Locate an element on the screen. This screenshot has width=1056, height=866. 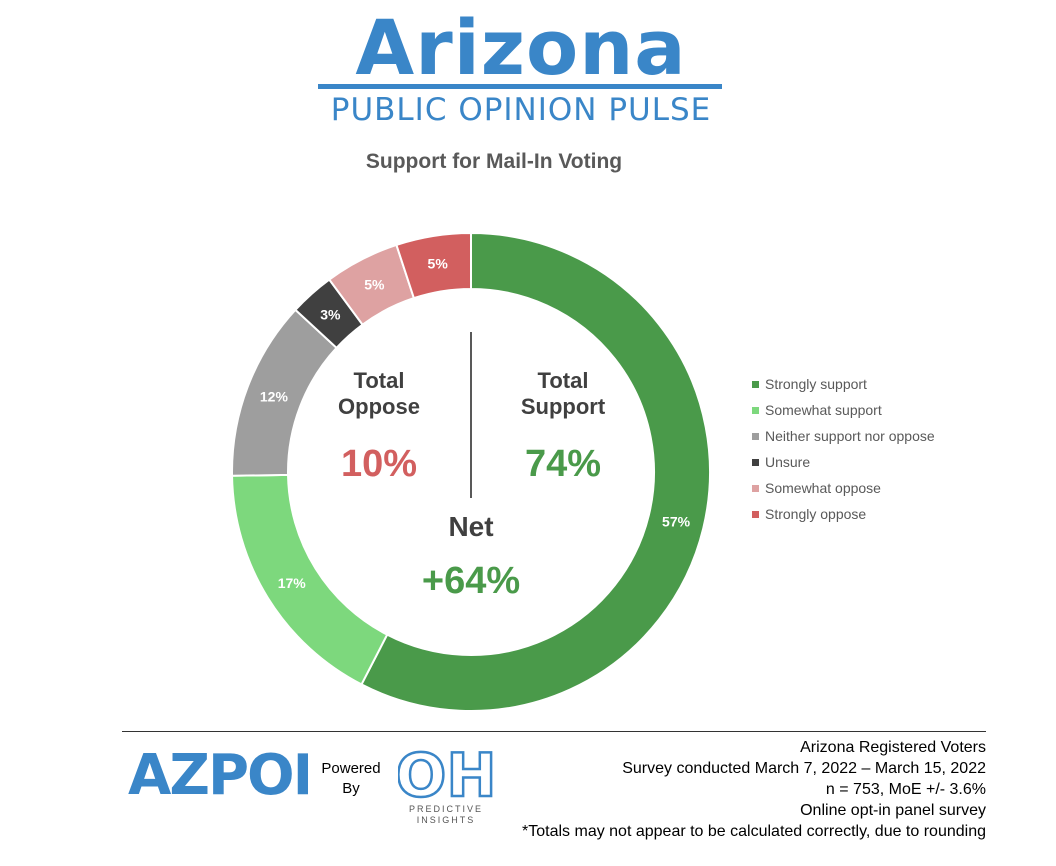
oh-logo-caption: PREDICTIVE INSIGHTS is located at coordinates (446, 815).